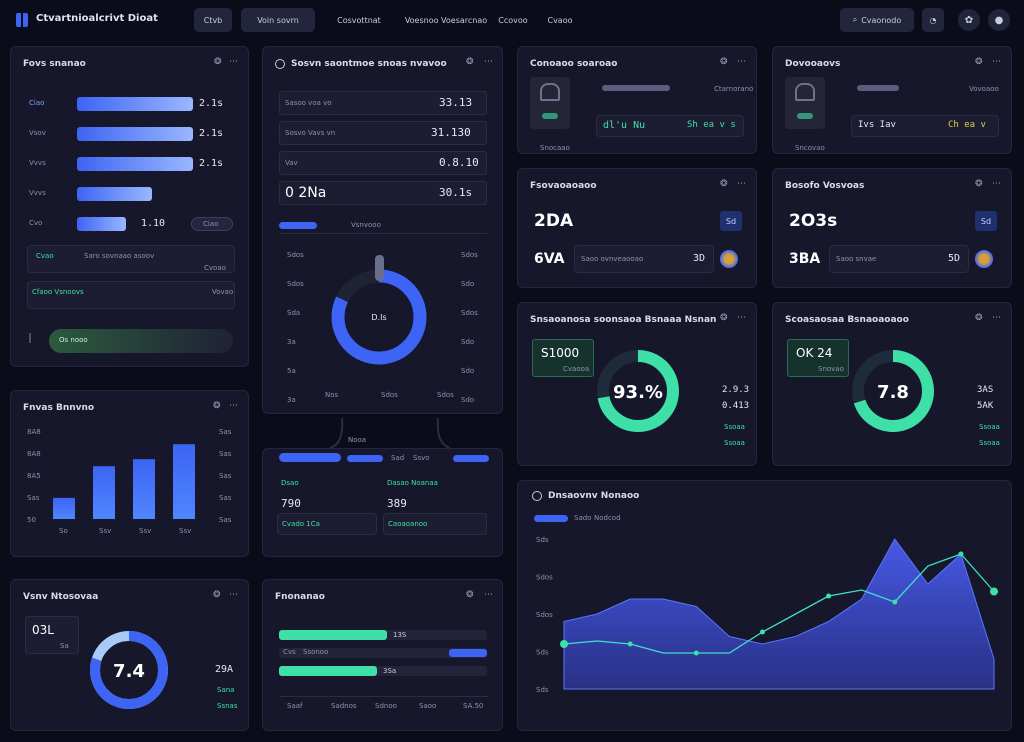 This screenshot has height=742, width=1024. Describe the element at coordinates (456, 192) in the screenshot. I see `value-row-value: 30.1s` at that location.